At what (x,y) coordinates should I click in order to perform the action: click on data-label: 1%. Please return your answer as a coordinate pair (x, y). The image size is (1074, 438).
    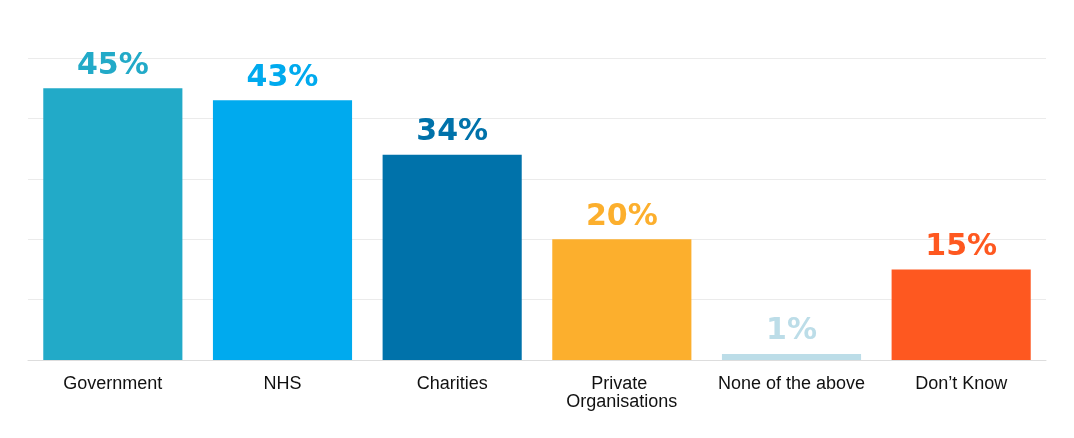
    Looking at the image, I should click on (791, 329).